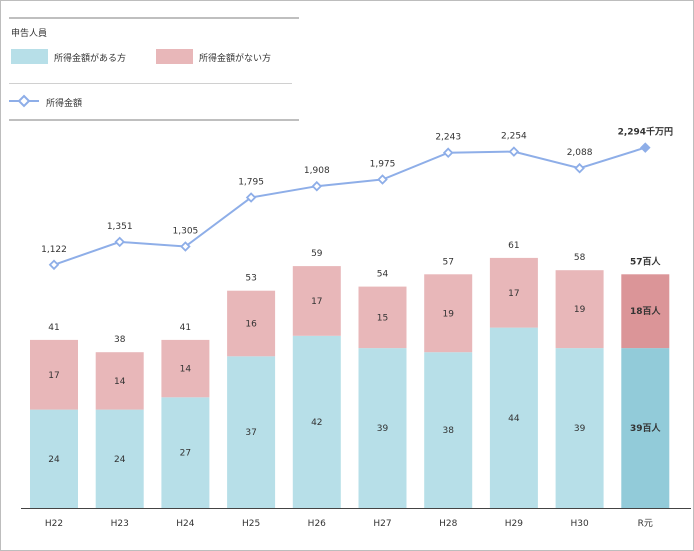 This screenshot has height=551, width=694. I want to click on legend-top-rule, so click(154, 18).